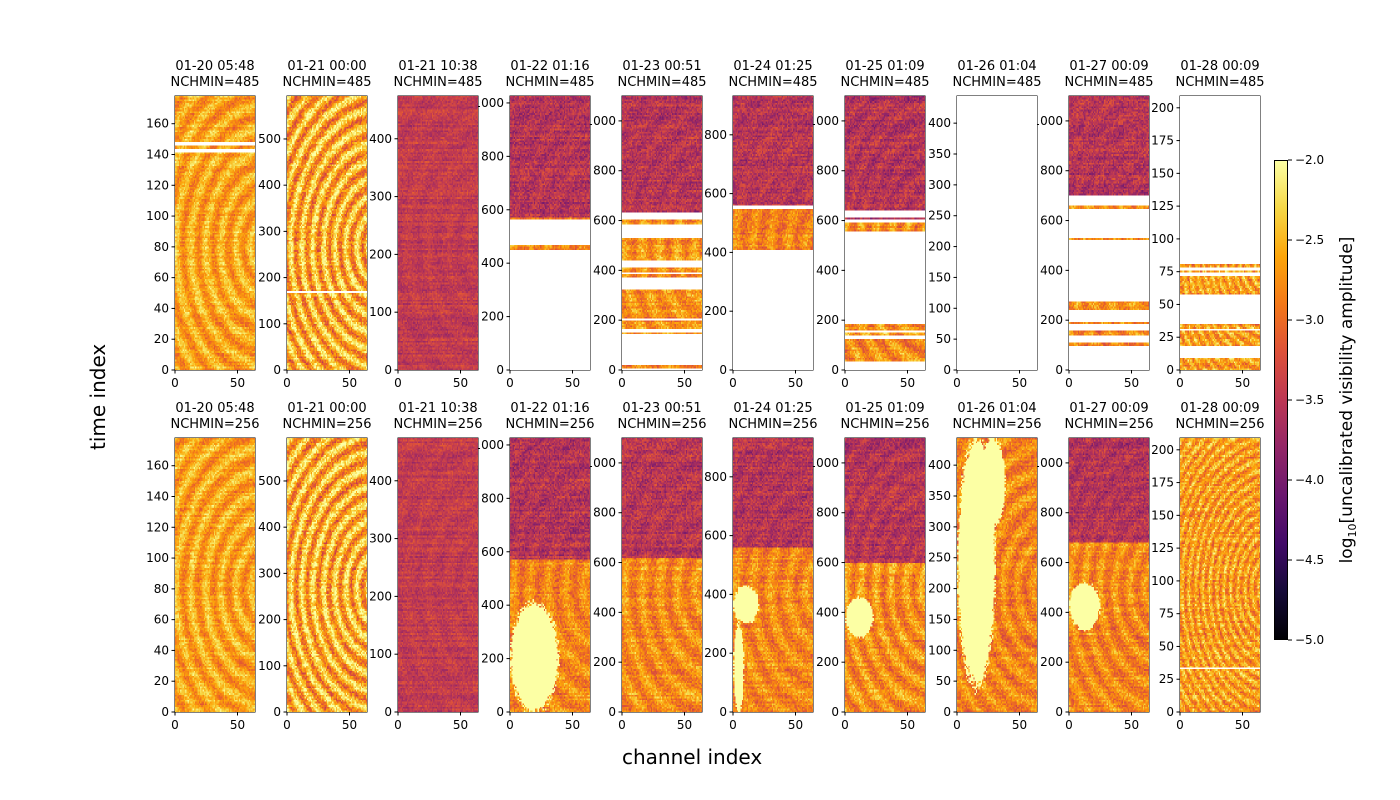 The image size is (1400, 800). I want to click on y-tick-label: 120, so click(157, 527).